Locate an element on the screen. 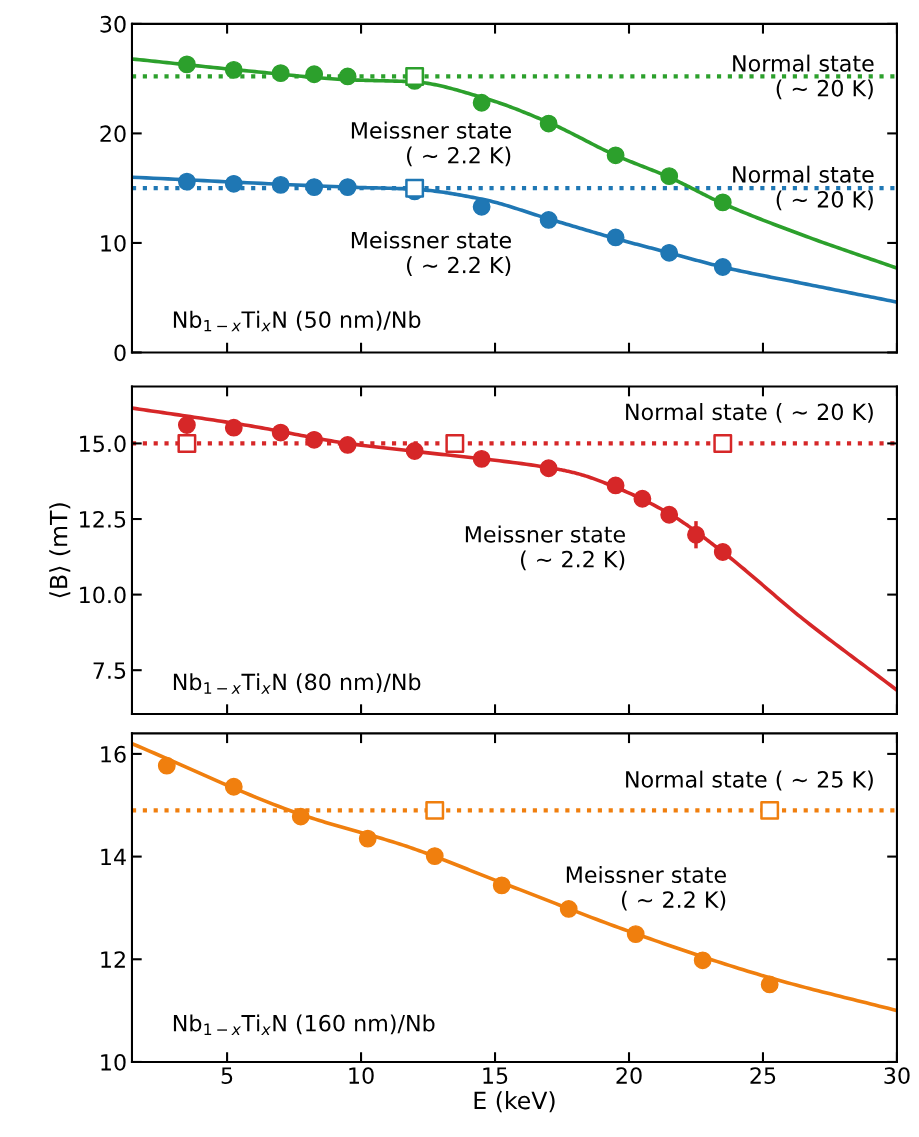 The image size is (919, 1137). x-tick-label: 20 is located at coordinates (629, 1076).